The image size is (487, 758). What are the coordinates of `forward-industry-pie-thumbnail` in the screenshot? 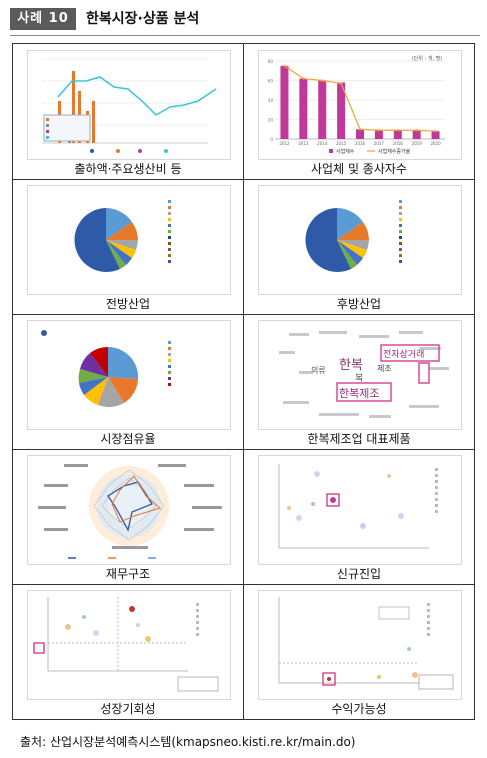 It's located at (129, 240).